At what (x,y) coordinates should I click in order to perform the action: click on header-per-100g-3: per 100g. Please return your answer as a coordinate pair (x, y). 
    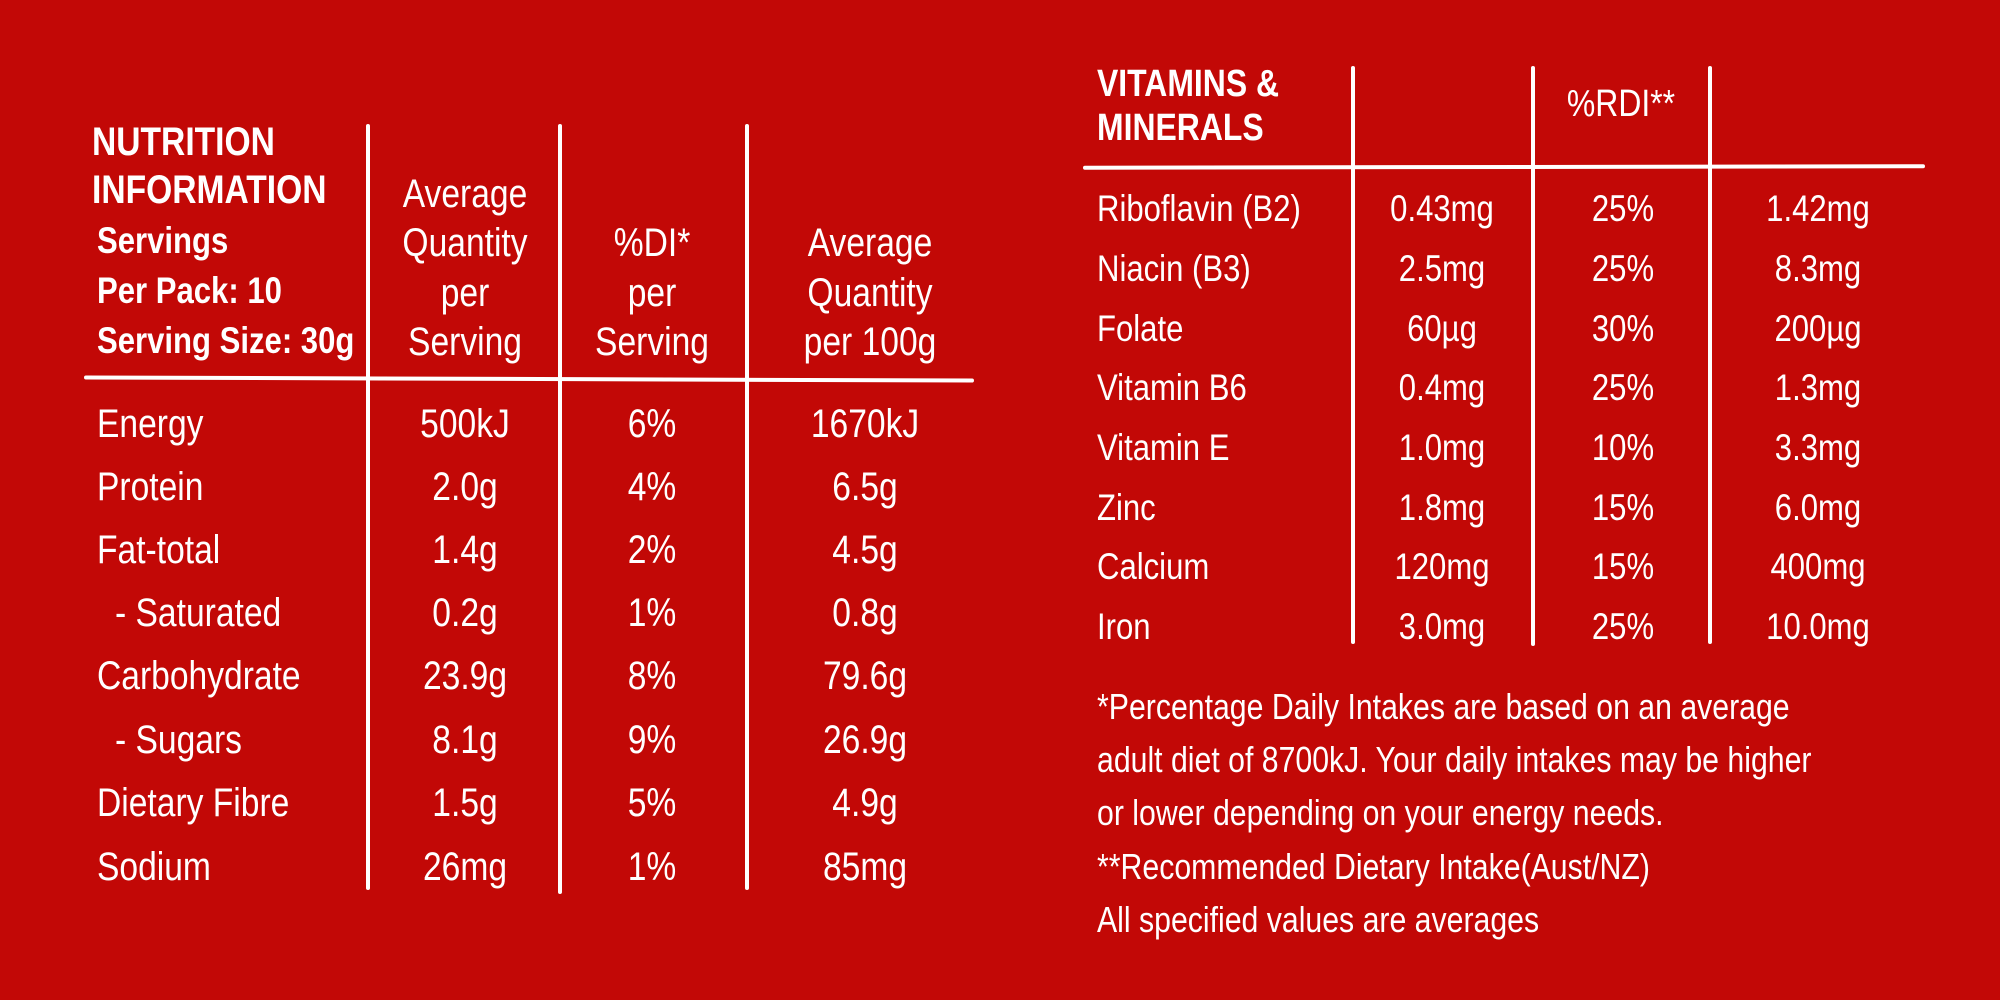
    Looking at the image, I should click on (870, 342).